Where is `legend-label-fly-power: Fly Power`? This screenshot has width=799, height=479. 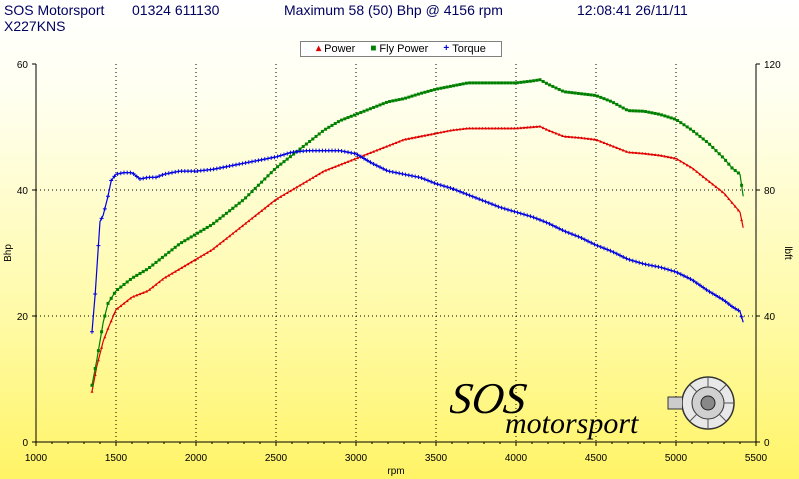
legend-label-fly-power: Fly Power is located at coordinates (404, 49).